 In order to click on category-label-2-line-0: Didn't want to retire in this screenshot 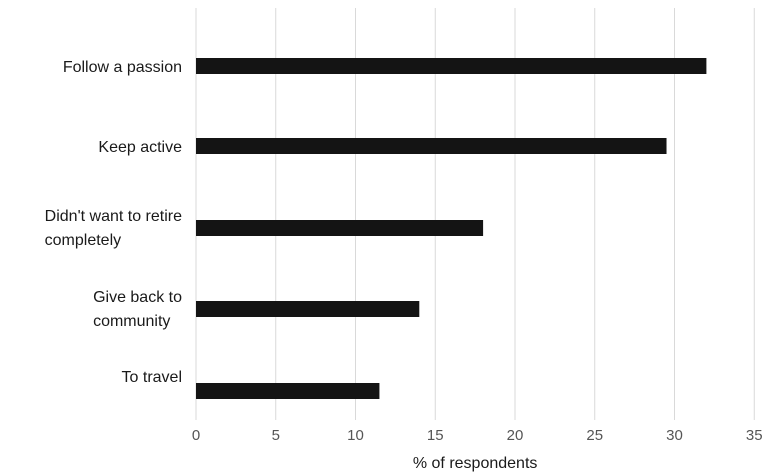, I will do `click(113, 216)`.